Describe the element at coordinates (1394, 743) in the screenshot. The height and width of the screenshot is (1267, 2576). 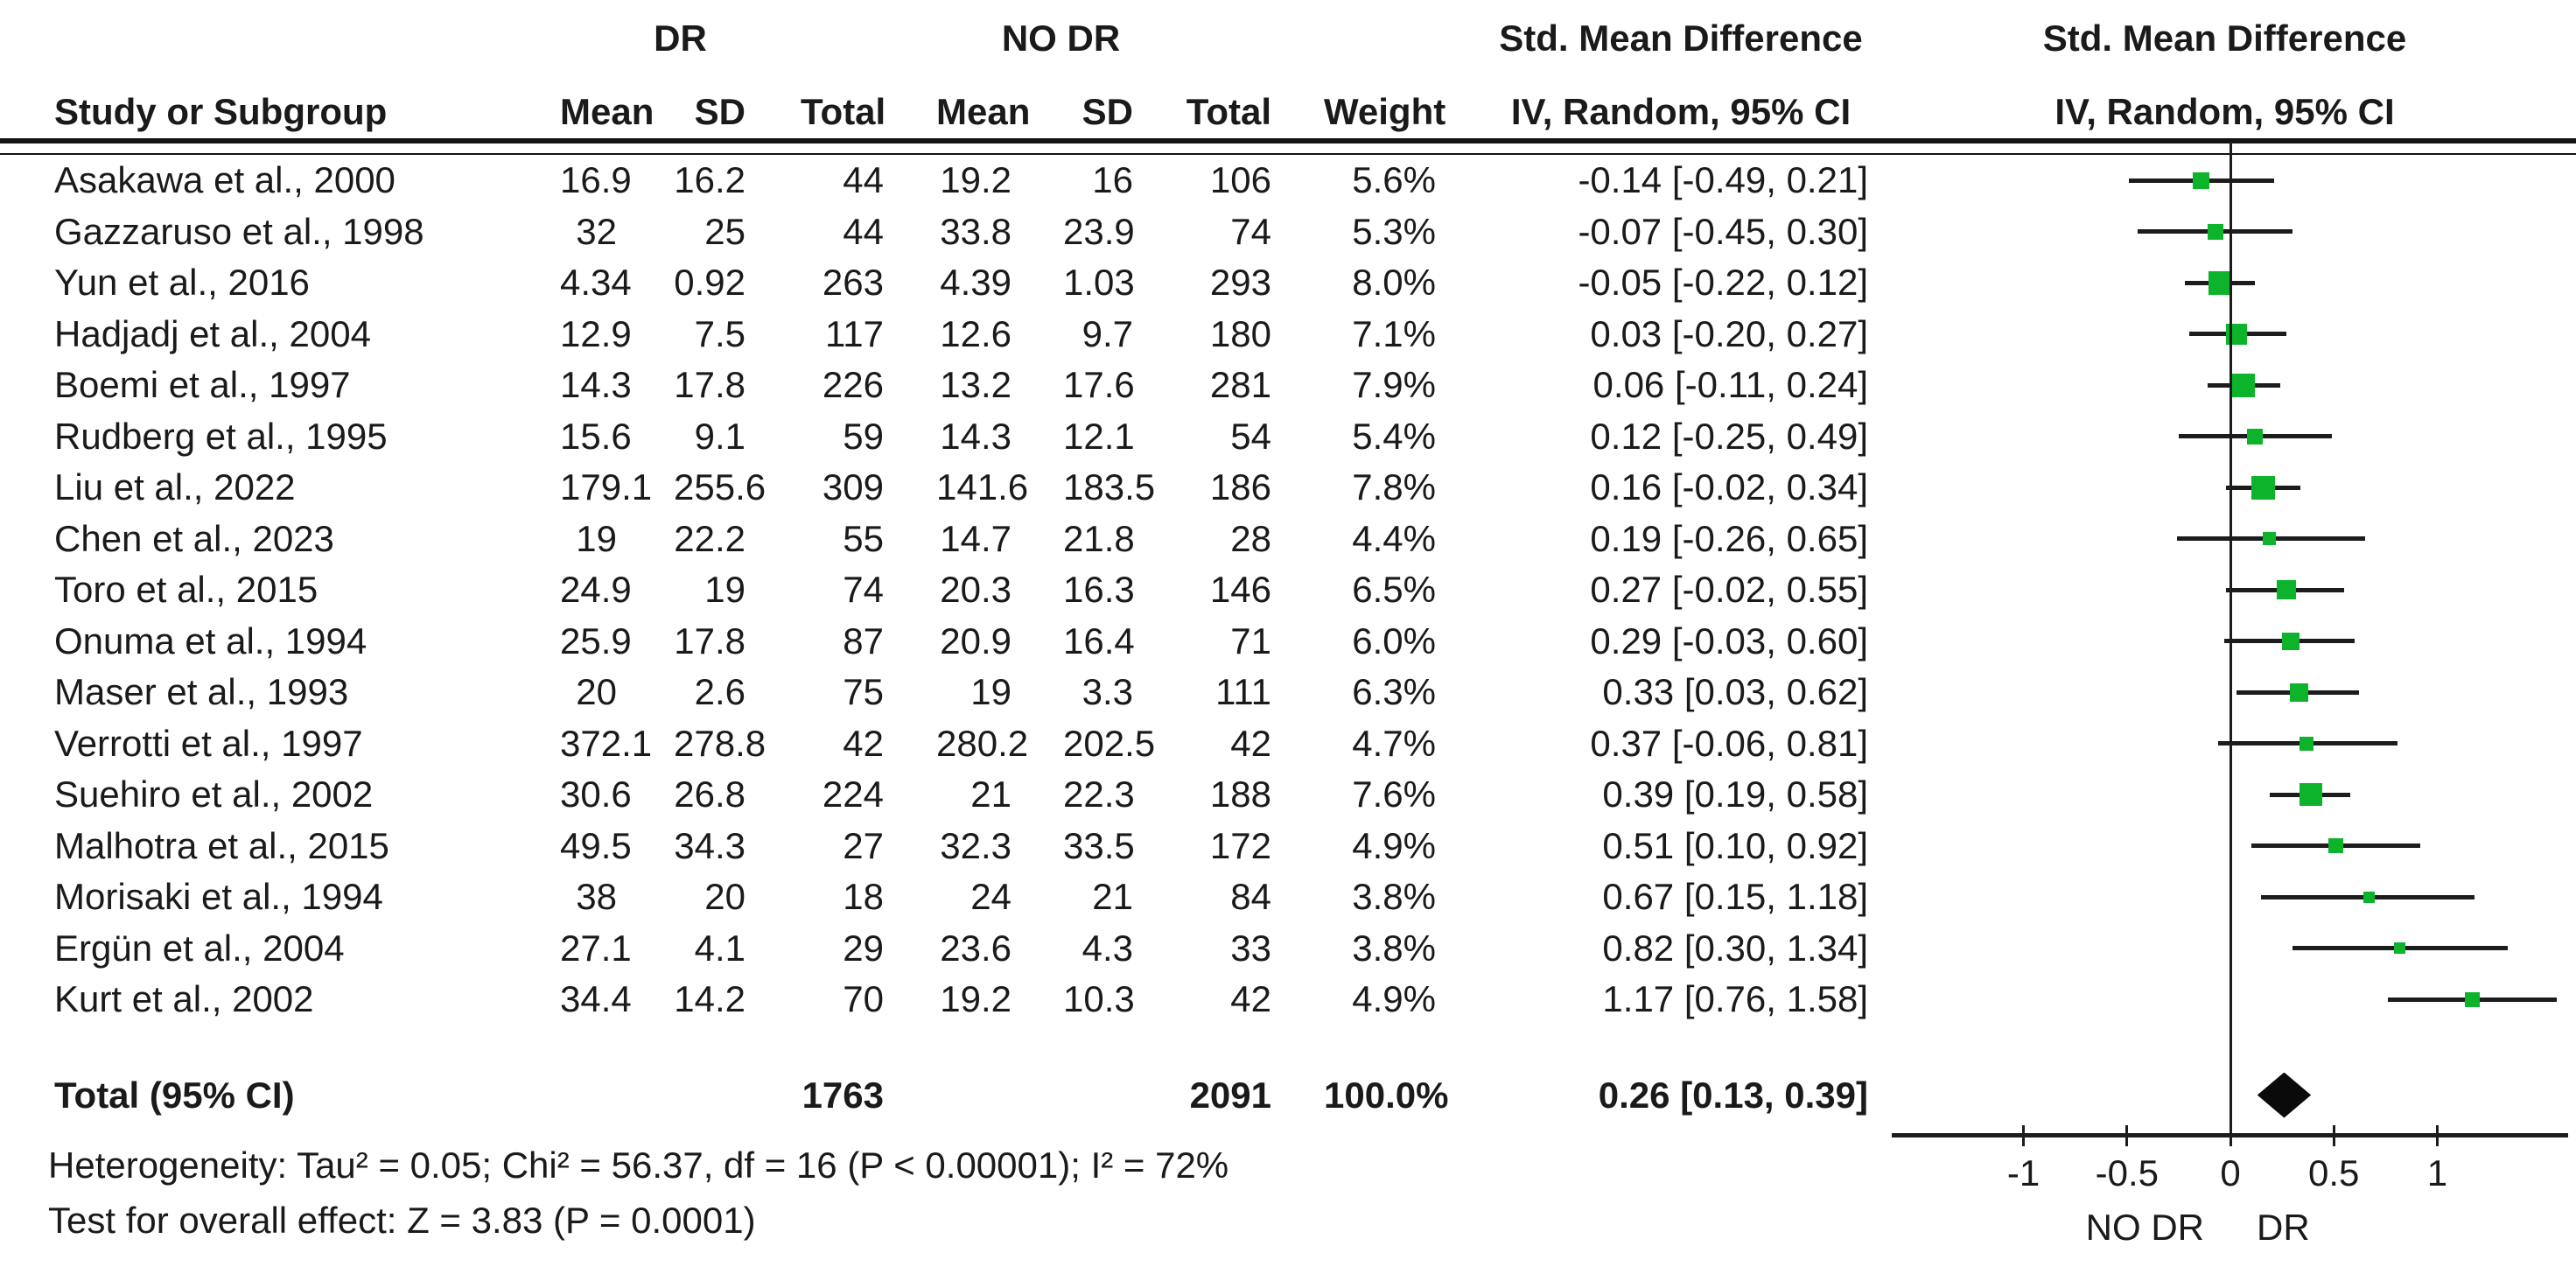
I see `weight: 4.7%` at that location.